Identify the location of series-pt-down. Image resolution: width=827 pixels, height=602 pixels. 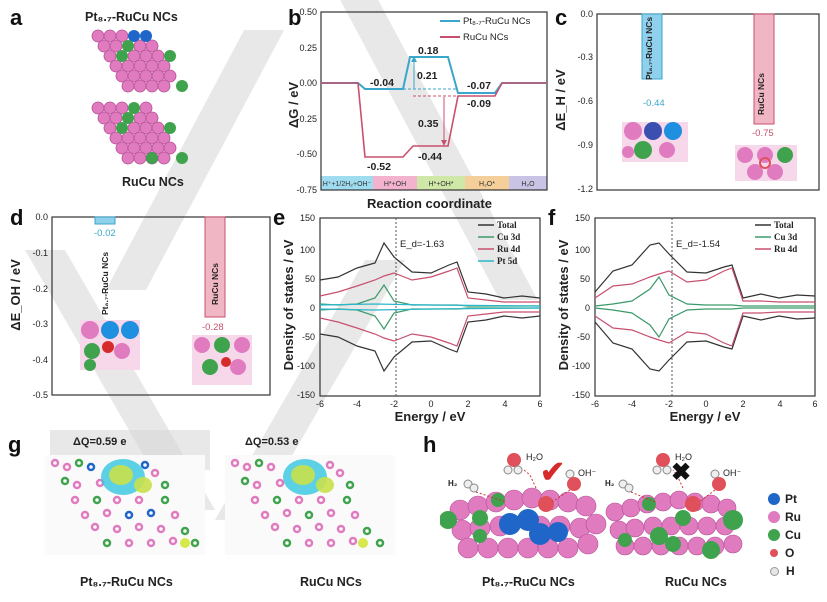
(430, 309).